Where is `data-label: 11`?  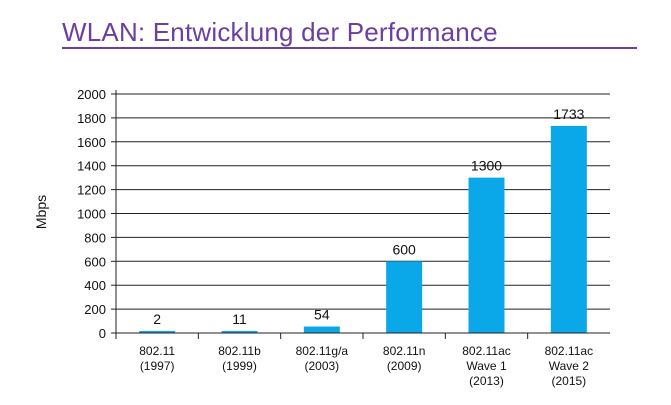
data-label: 11 is located at coordinates (239, 319).